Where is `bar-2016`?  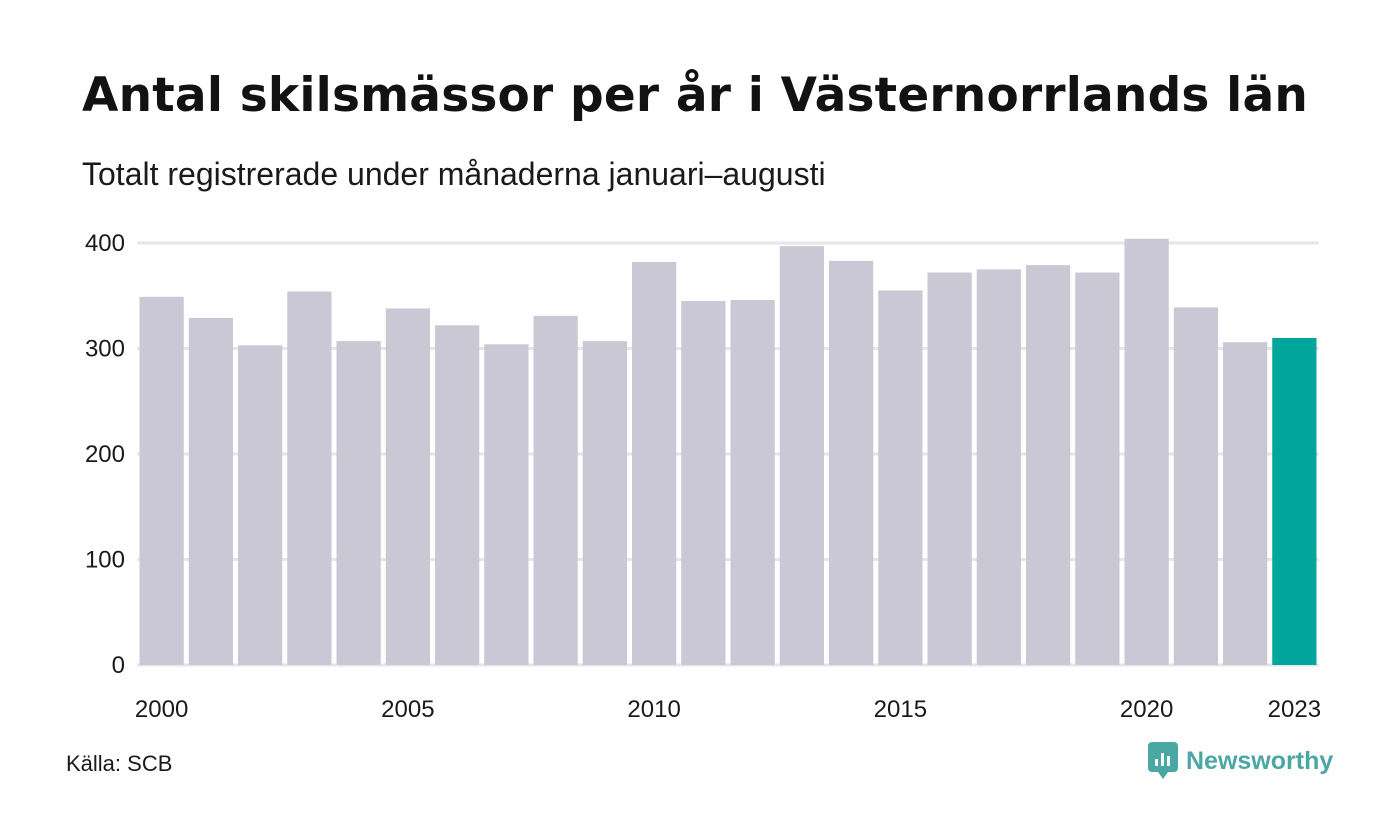
bar-2016 is located at coordinates (949, 468).